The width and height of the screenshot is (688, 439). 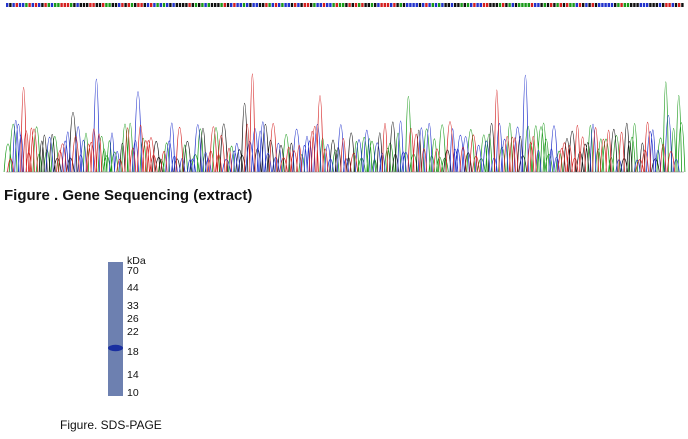 What do you see at coordinates (133, 271) in the screenshot?
I see `marker-label: 70` at bounding box center [133, 271].